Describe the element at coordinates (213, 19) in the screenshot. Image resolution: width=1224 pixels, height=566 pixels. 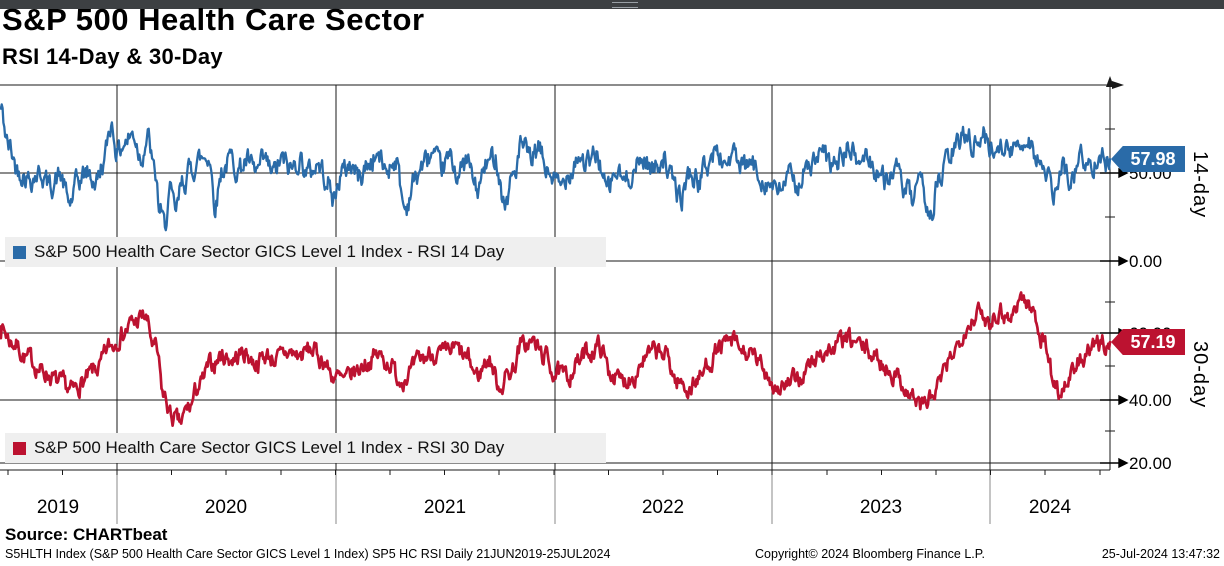
I see `page-title: S&P 500 Health Care Sector` at that location.